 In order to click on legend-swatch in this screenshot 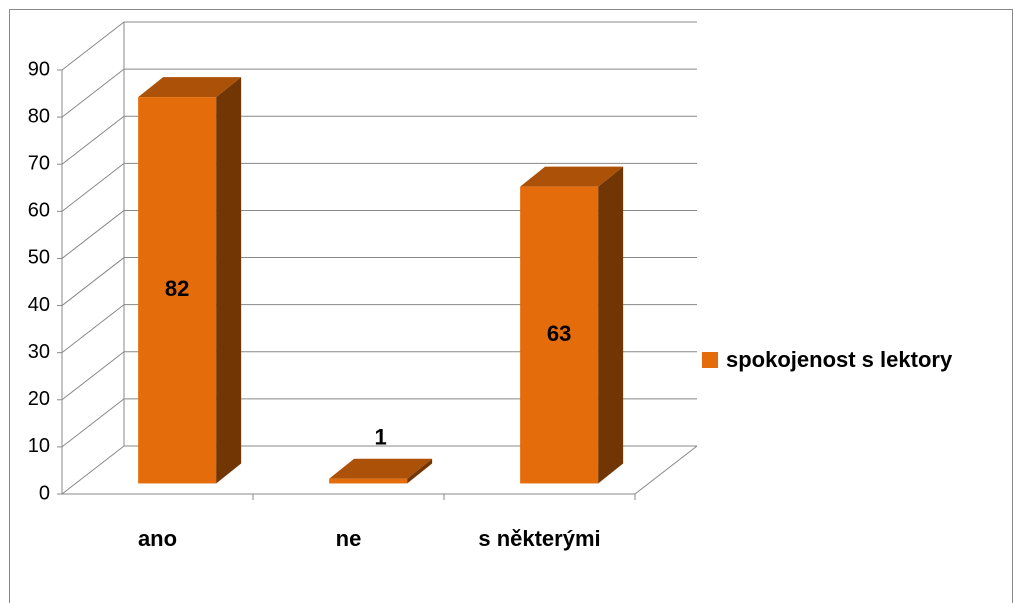, I will do `click(710, 360)`.